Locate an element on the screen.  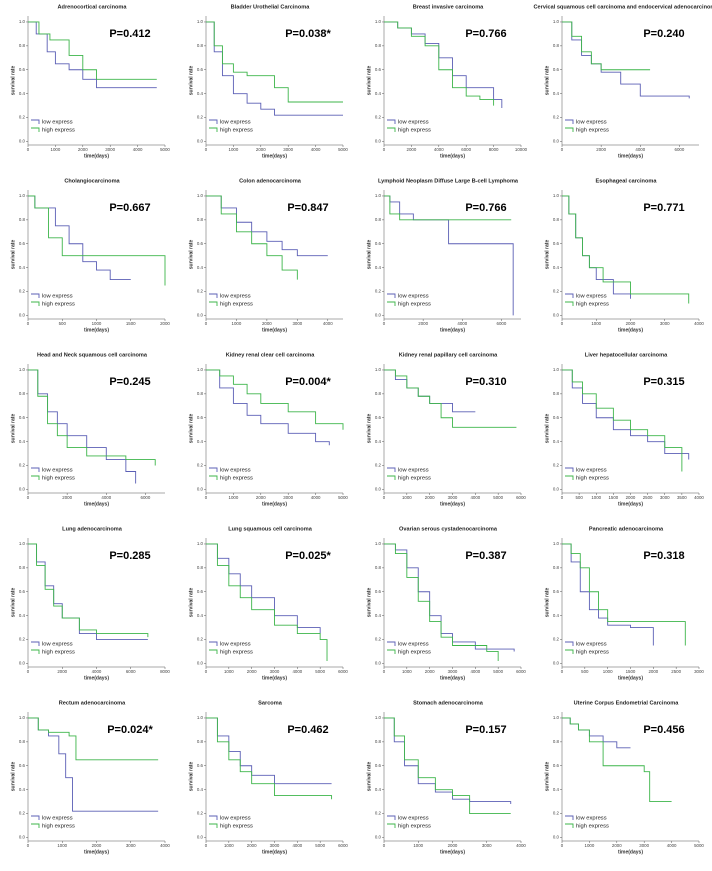
p-value: P=0.245 is located at coordinates (129, 382).